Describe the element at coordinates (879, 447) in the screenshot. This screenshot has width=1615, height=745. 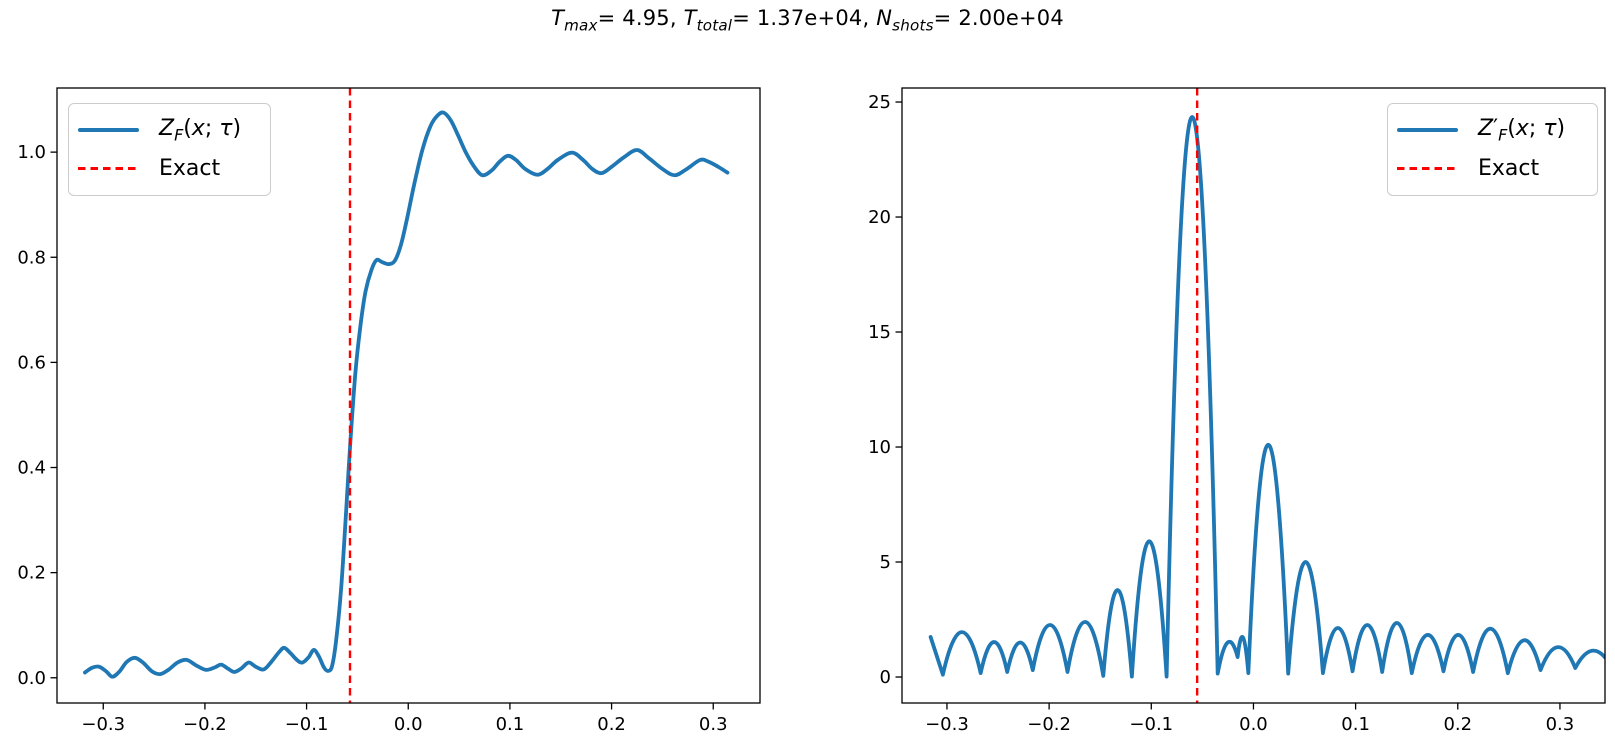
I see `y-tick-label: 10` at that location.